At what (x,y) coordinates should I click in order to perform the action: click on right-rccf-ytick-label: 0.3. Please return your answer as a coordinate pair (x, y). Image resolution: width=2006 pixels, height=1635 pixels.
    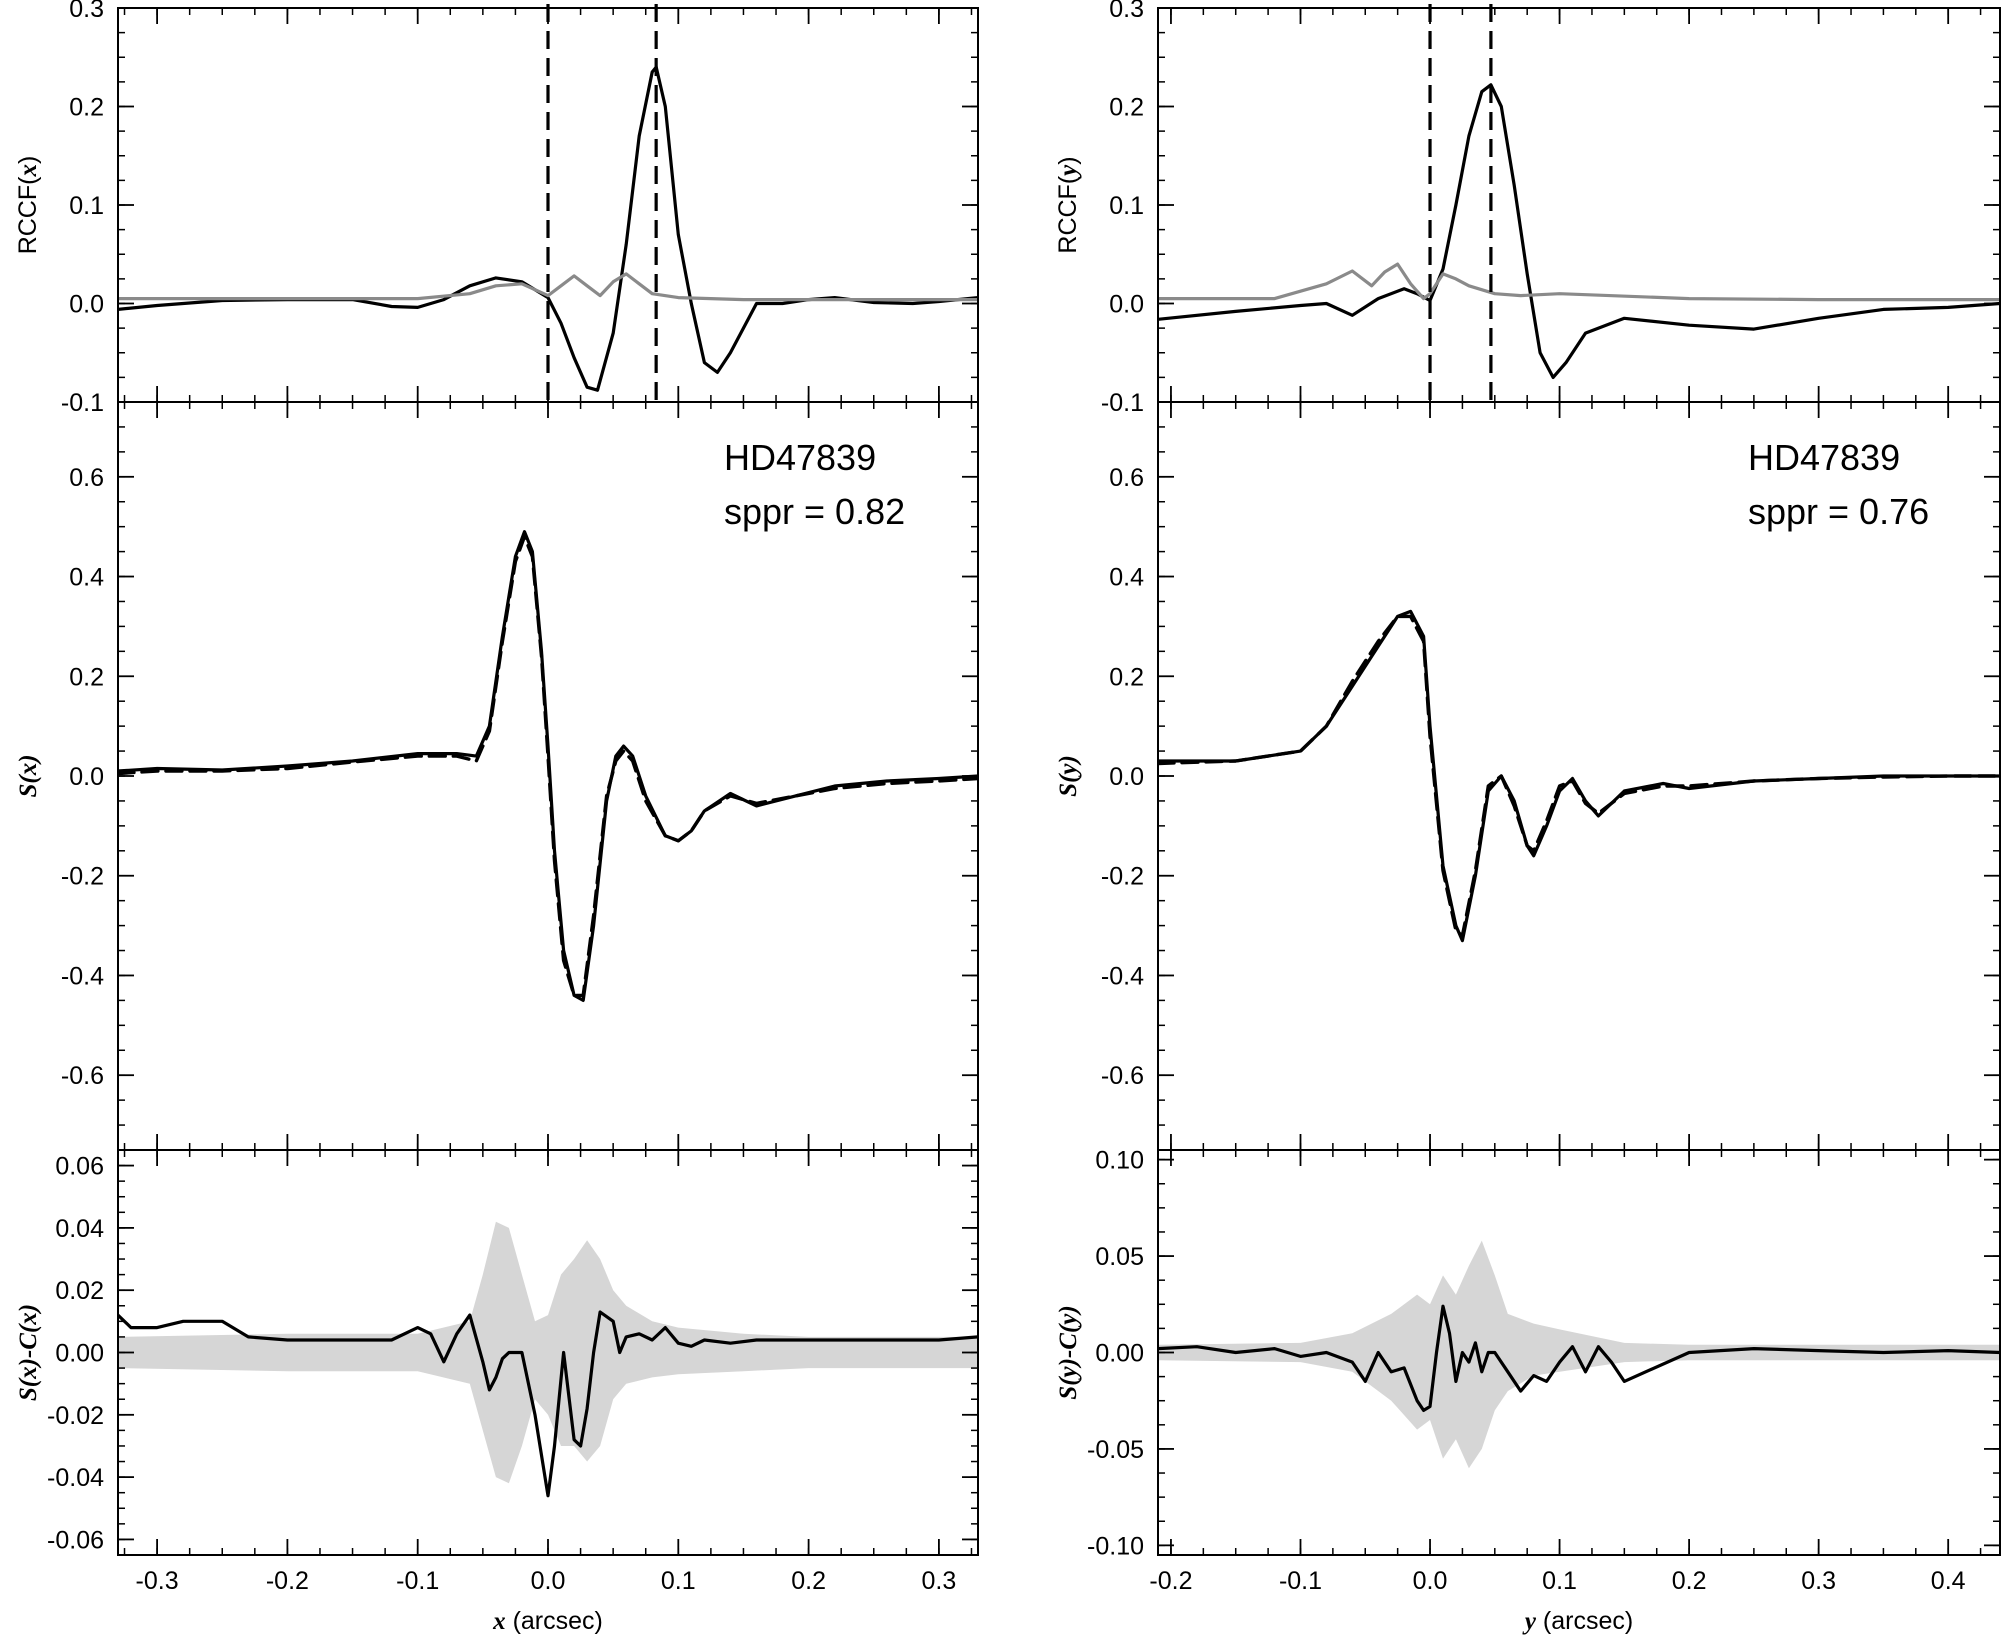
    Looking at the image, I should click on (1126, 11).